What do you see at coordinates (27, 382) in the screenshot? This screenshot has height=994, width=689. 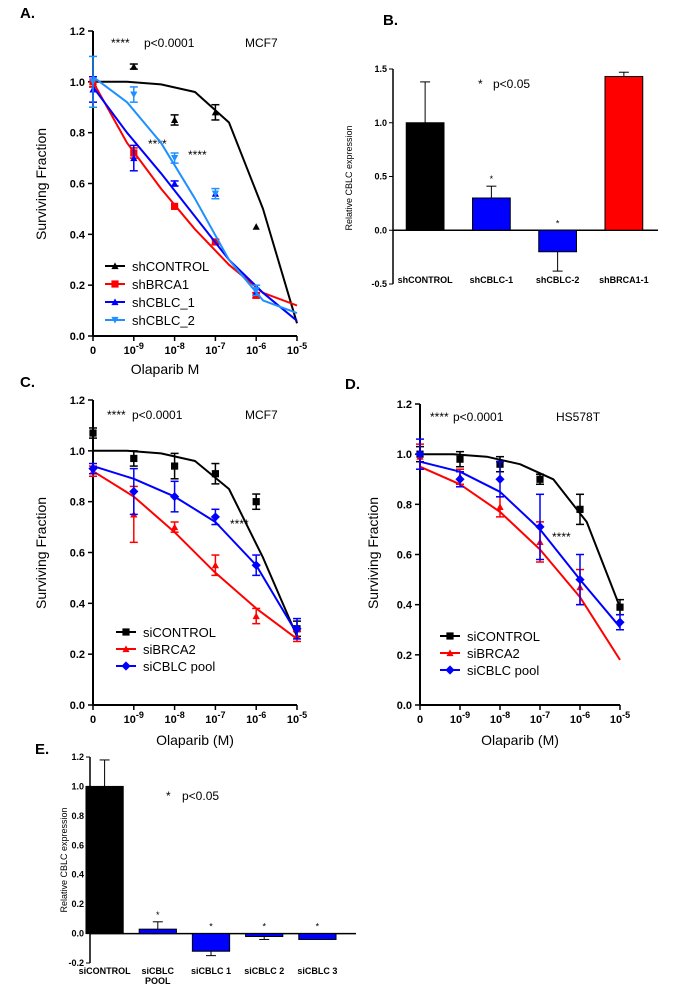 I see `panel-label: C.` at bounding box center [27, 382].